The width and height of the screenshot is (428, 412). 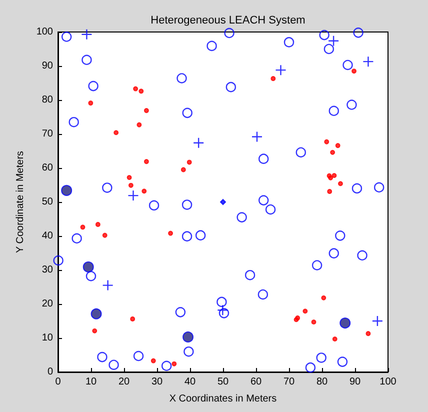 I want to click on x-tick-label: 10, so click(x=91, y=382).